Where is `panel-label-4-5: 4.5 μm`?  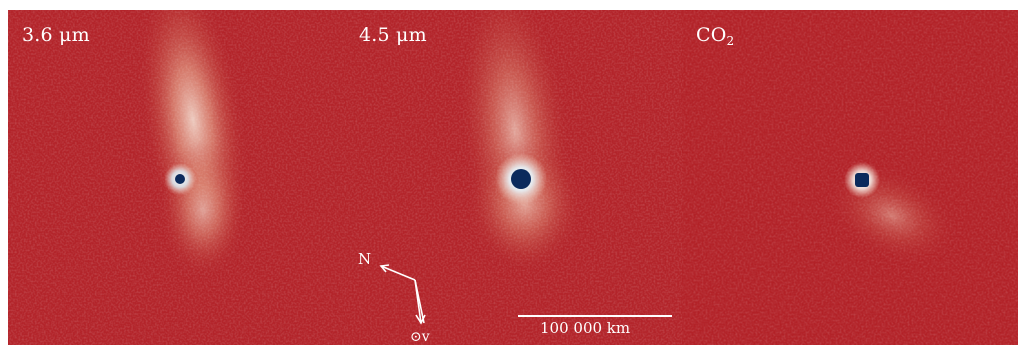 panel-label-4-5: 4.5 μm is located at coordinates (393, 35).